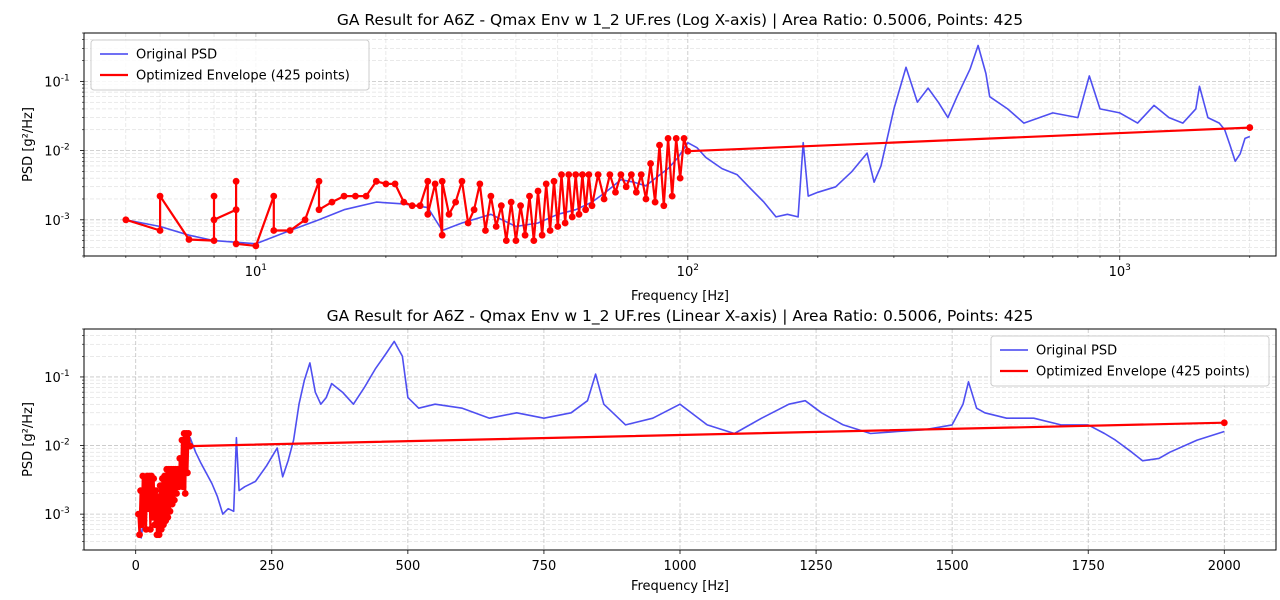 Image resolution: width=1280 pixels, height=600 pixels. What do you see at coordinates (1120, 271) in the screenshot?
I see `x-tick-label: 10³` at bounding box center [1120, 271].